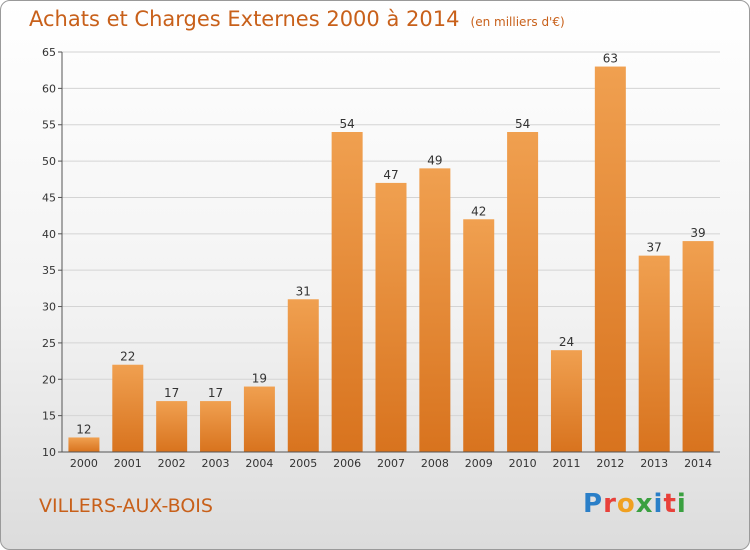 The height and width of the screenshot is (550, 750). I want to click on bar-value-label: 12, so click(83, 429).